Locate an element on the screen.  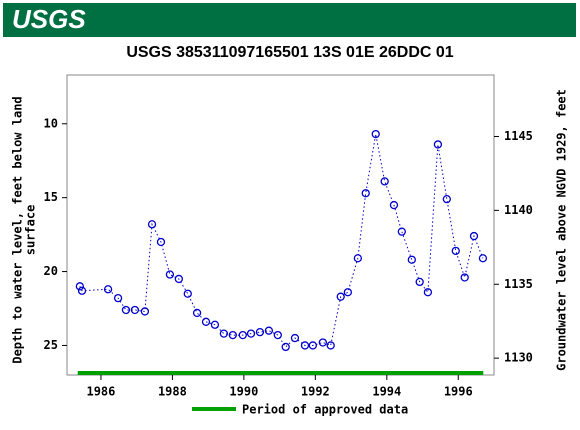
y-axis-label: Depth to water level, feet below land is located at coordinates (18, 229).